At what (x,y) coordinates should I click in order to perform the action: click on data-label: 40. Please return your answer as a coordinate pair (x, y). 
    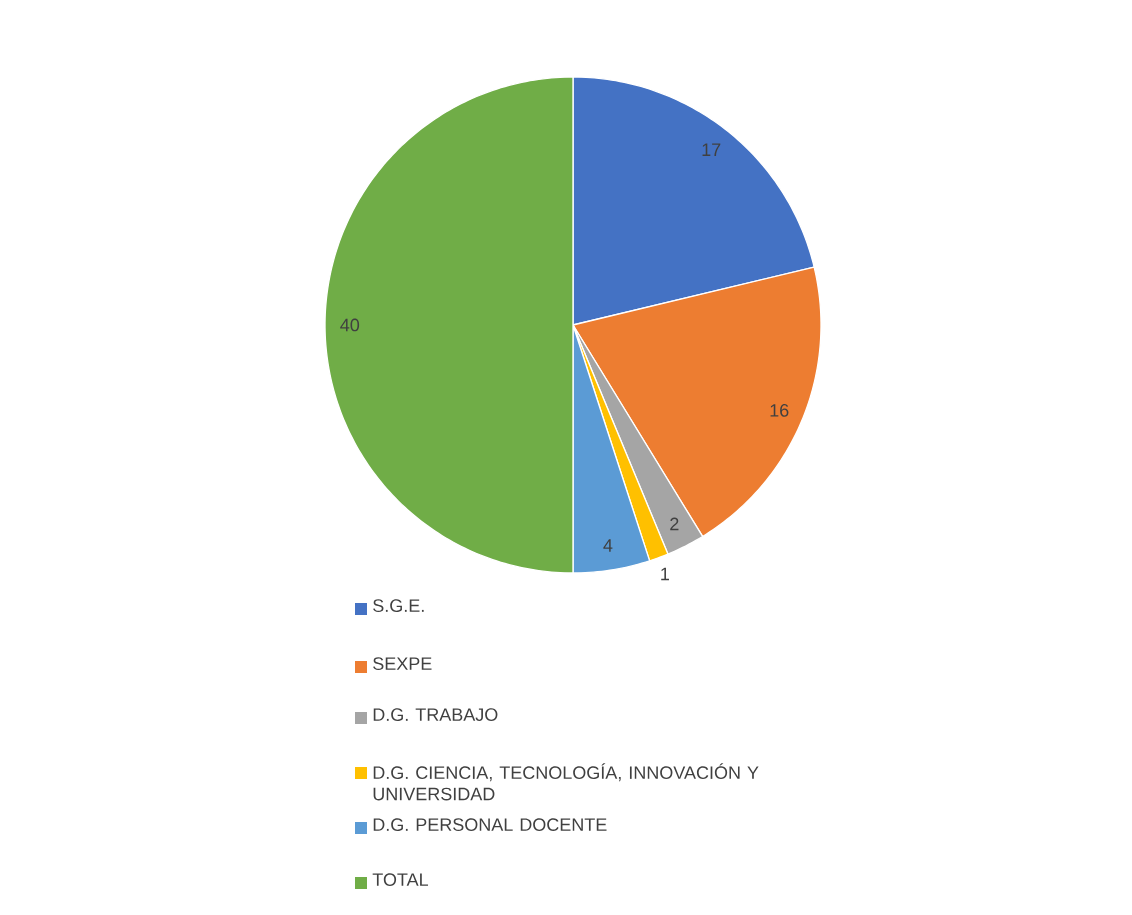
    Looking at the image, I should click on (350, 325).